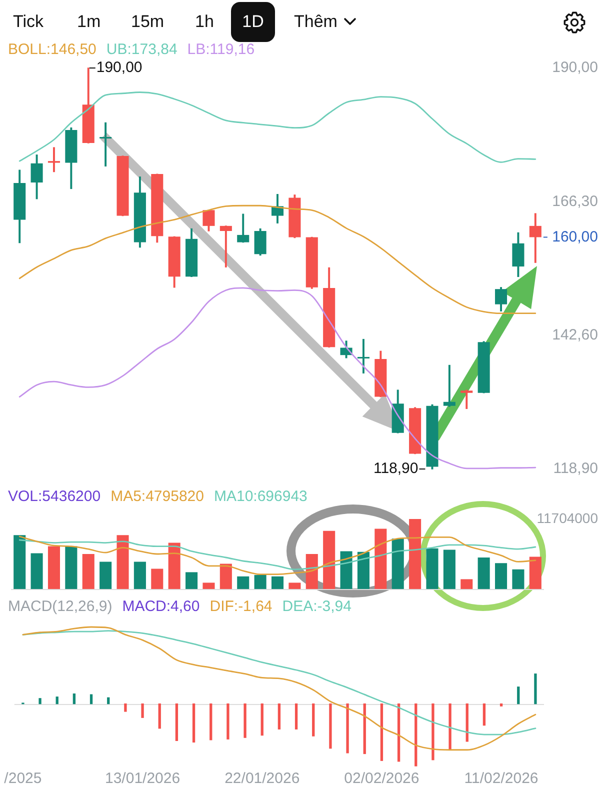 Image resolution: width=600 pixels, height=800 pixels. I want to click on selected-tab: 1D, so click(253, 22).